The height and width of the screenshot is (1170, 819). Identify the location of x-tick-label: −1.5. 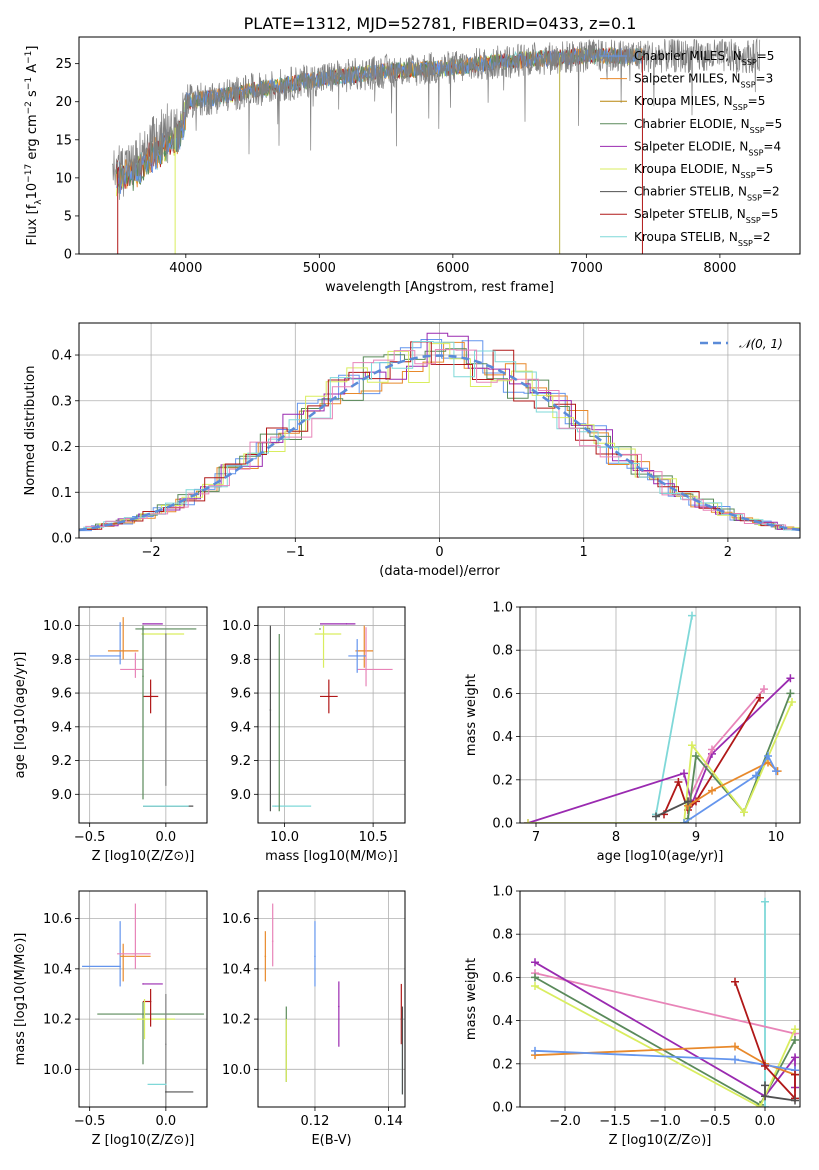
(615, 1121).